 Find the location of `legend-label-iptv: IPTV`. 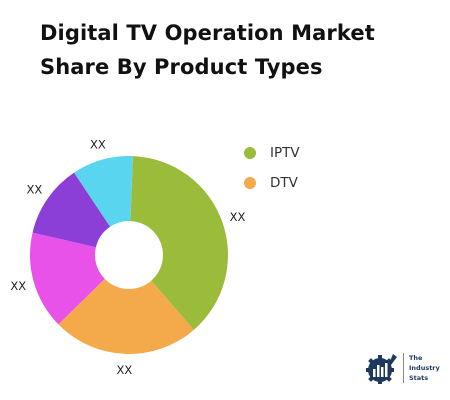

legend-label-iptv: IPTV is located at coordinates (285, 153).